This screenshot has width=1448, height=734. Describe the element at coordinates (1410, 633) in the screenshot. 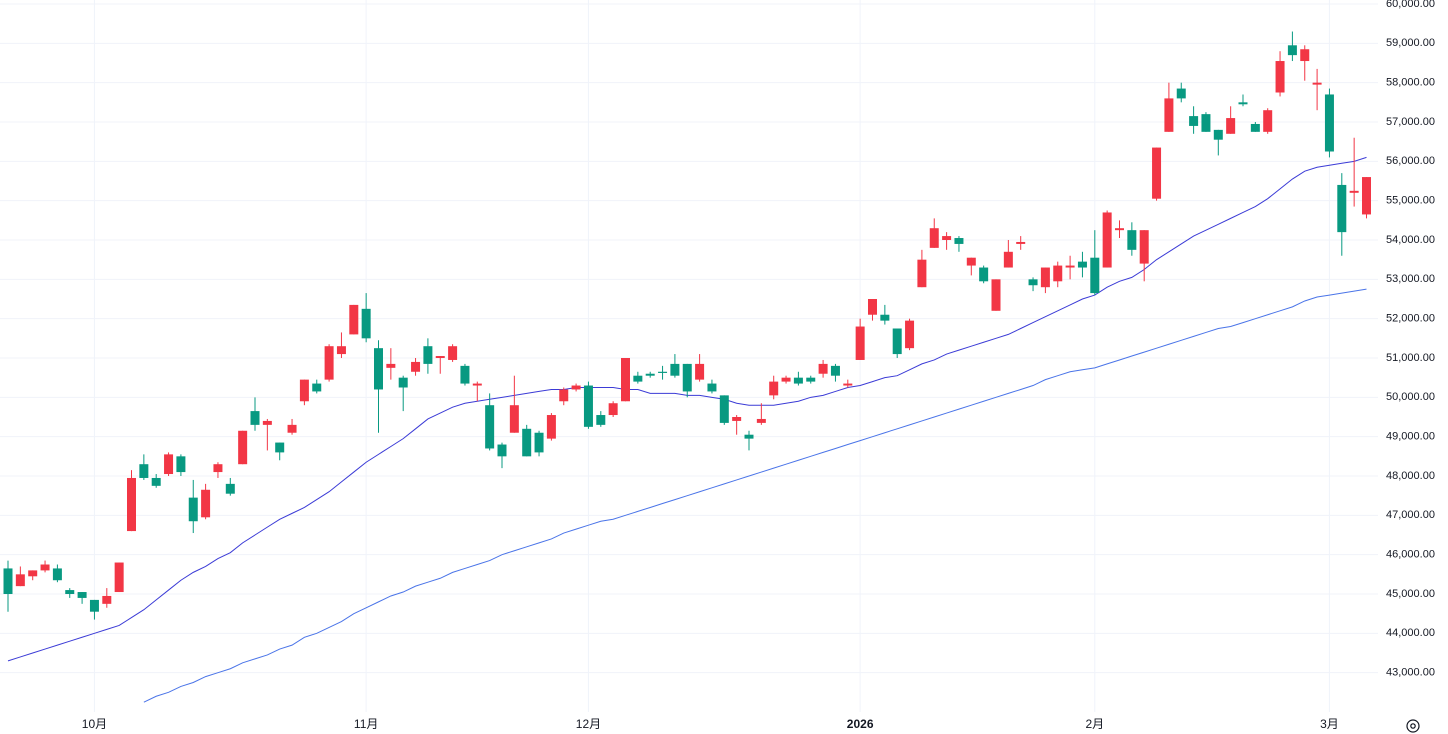

I see `y-tick-label: 44,000.00` at that location.